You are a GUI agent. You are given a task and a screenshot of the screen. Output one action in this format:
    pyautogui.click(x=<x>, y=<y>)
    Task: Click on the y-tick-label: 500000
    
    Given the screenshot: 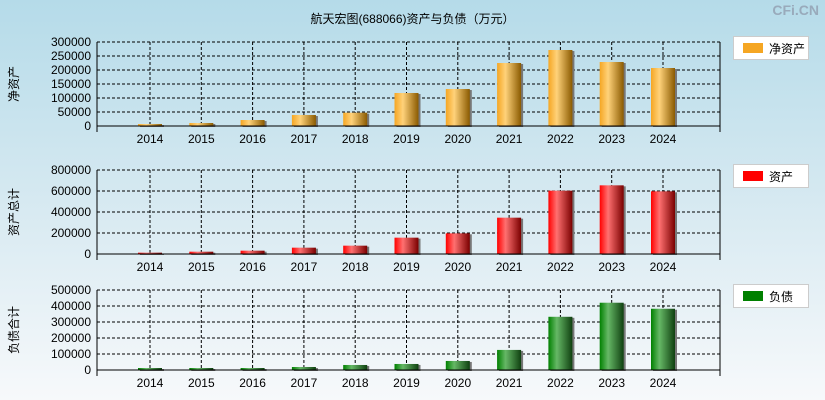 What is the action you would take?
    pyautogui.click(x=71, y=290)
    